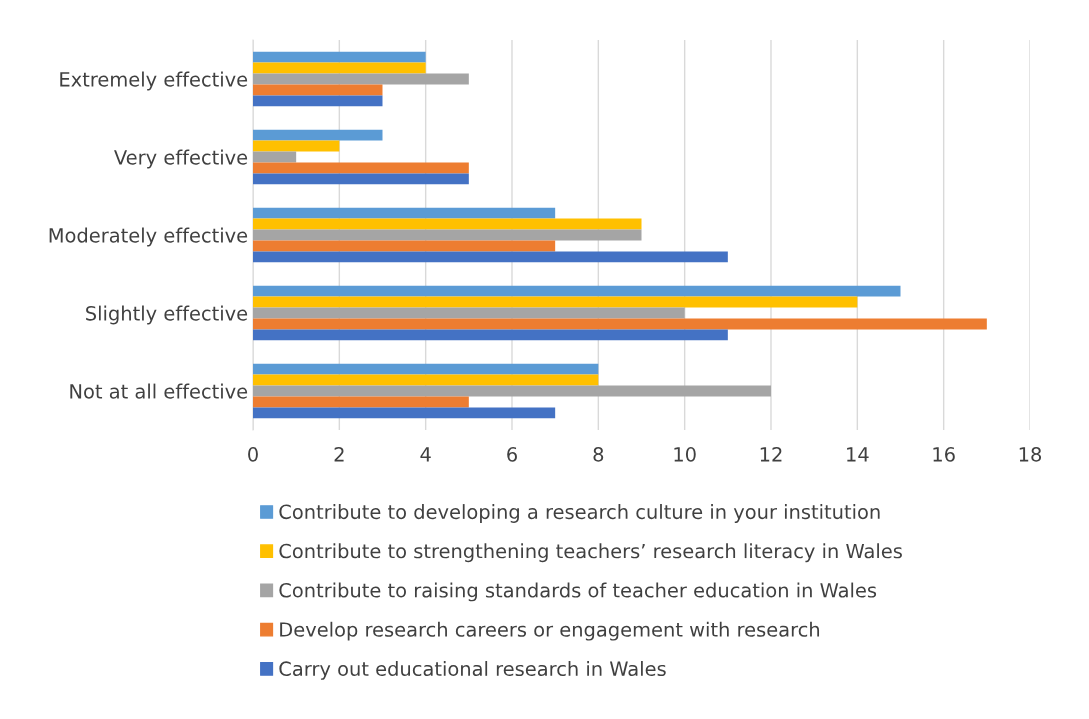 This screenshot has height=719, width=1089. Describe the element at coordinates (181, 159) in the screenshot. I see `y-tick-label: Very effective` at that location.